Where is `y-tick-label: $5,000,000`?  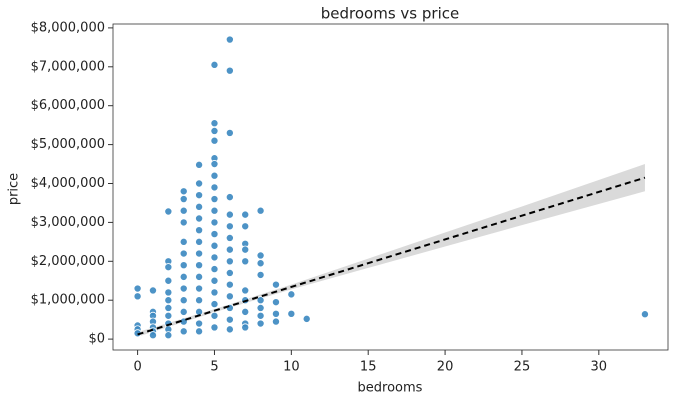
y-tick-label: $5,000,000 is located at coordinates (68, 144).